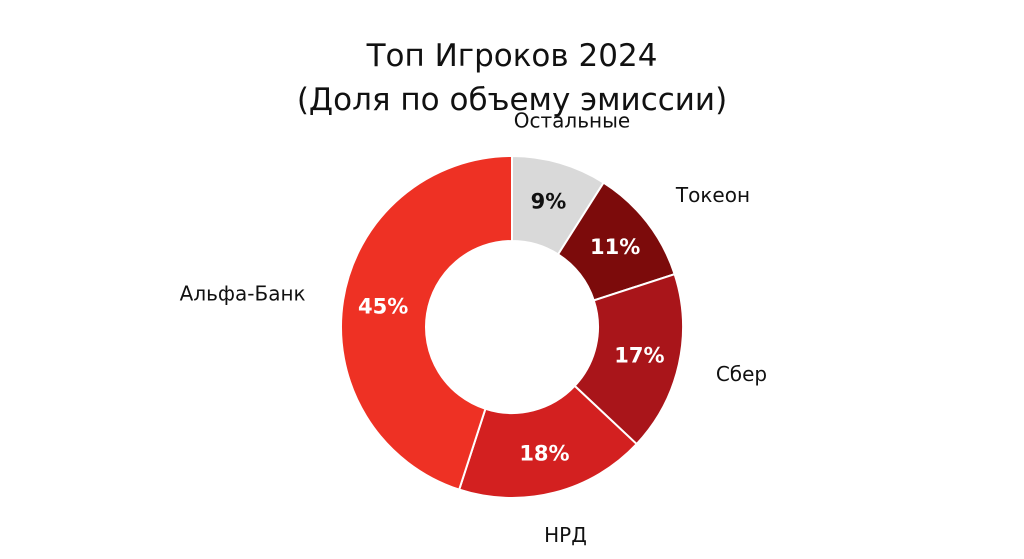 The image size is (1024, 559). Describe the element at coordinates (549, 202) in the screenshot. I see `slice-value-label-0: 9%` at that location.